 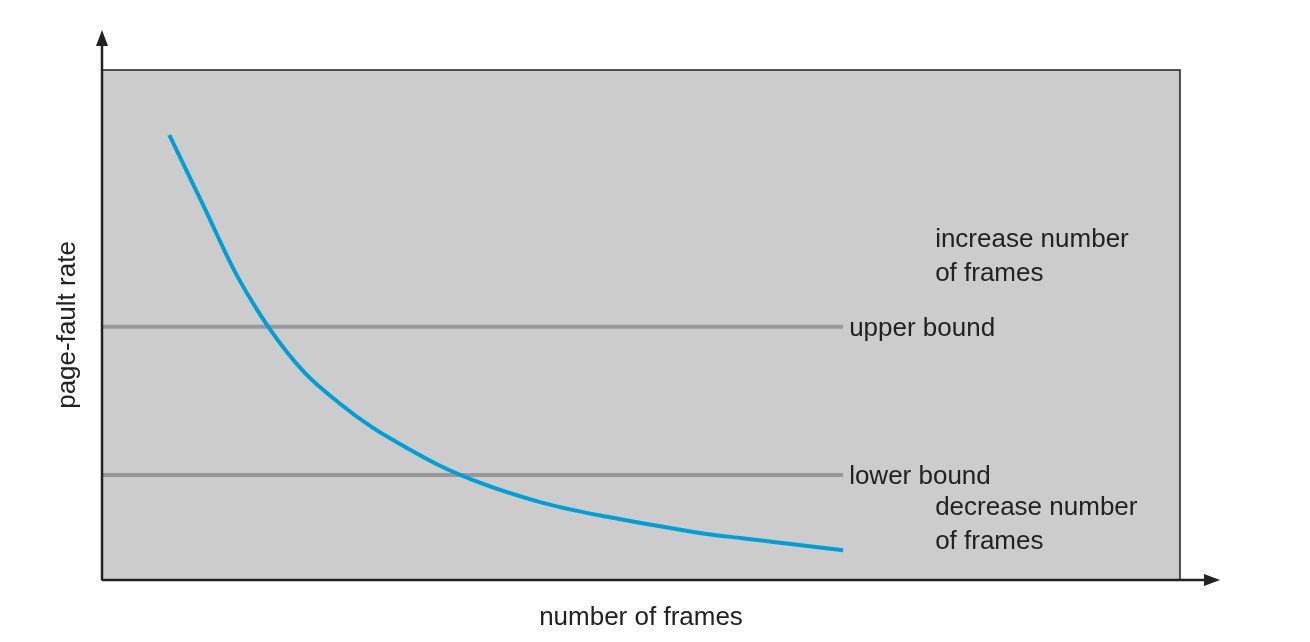 What do you see at coordinates (920, 475) in the screenshot?
I see `ref-line-label: lower bound` at bounding box center [920, 475].